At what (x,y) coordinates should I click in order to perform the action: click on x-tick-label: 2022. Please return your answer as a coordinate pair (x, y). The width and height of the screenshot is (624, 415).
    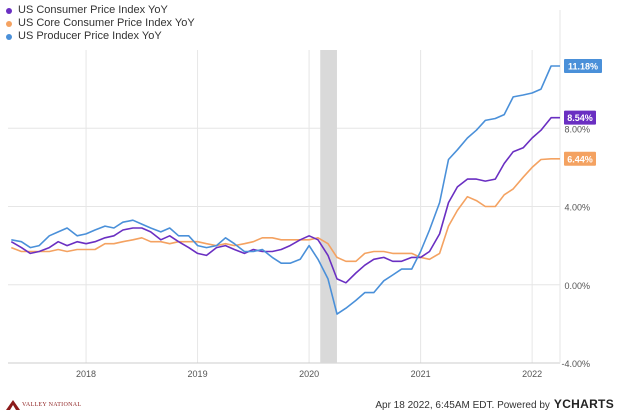
    Looking at the image, I should click on (532, 374).